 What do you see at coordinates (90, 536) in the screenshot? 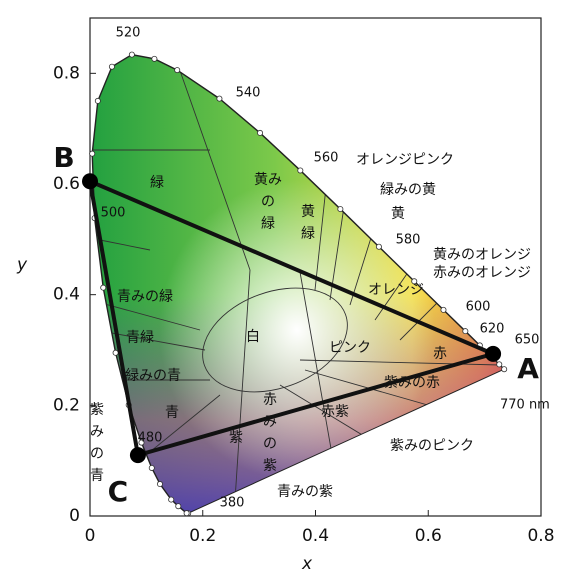
I see `x-tick-label: 0` at bounding box center [90, 536].